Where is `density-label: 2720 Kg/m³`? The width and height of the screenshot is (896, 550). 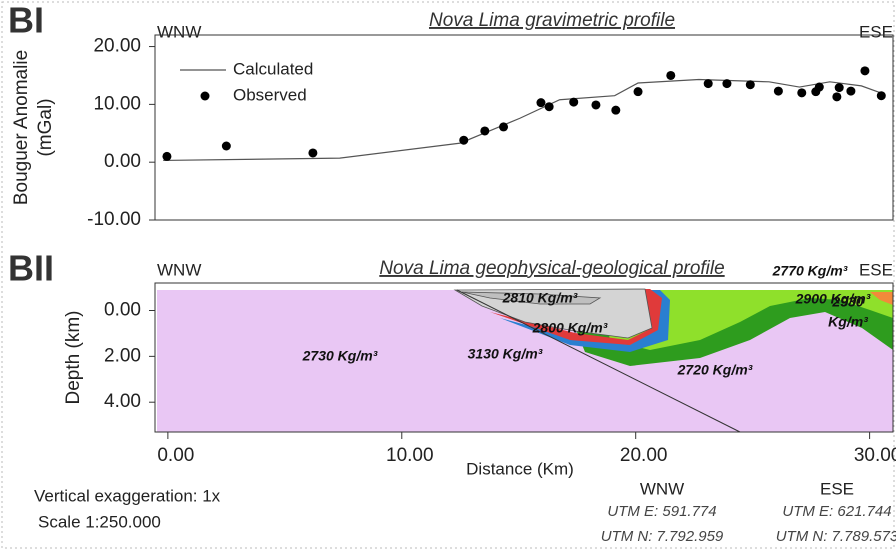 density-label: 2720 Kg/m³ is located at coordinates (715, 370).